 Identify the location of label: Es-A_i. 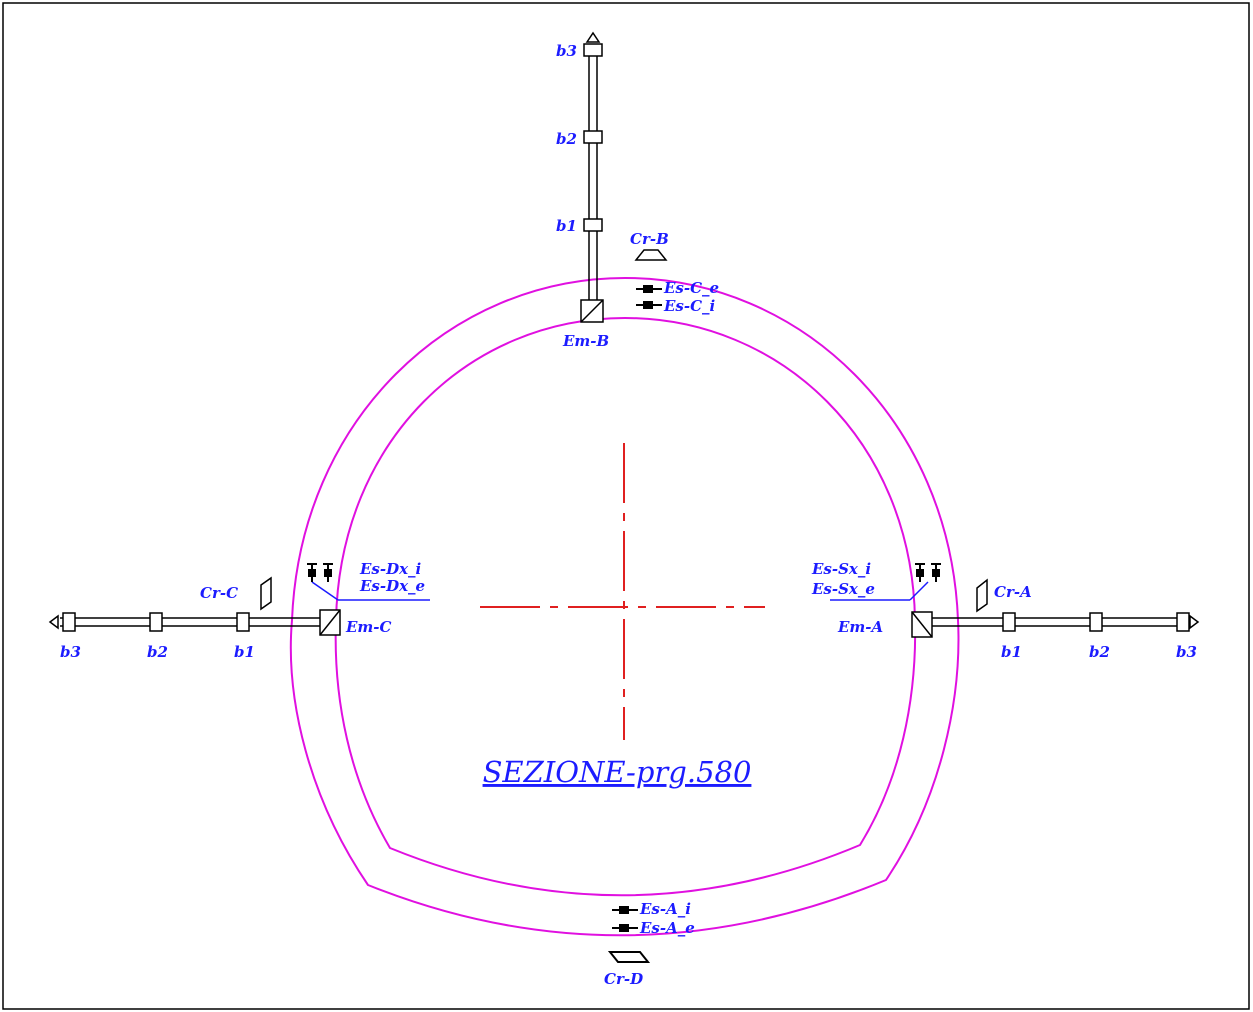
(665, 909).